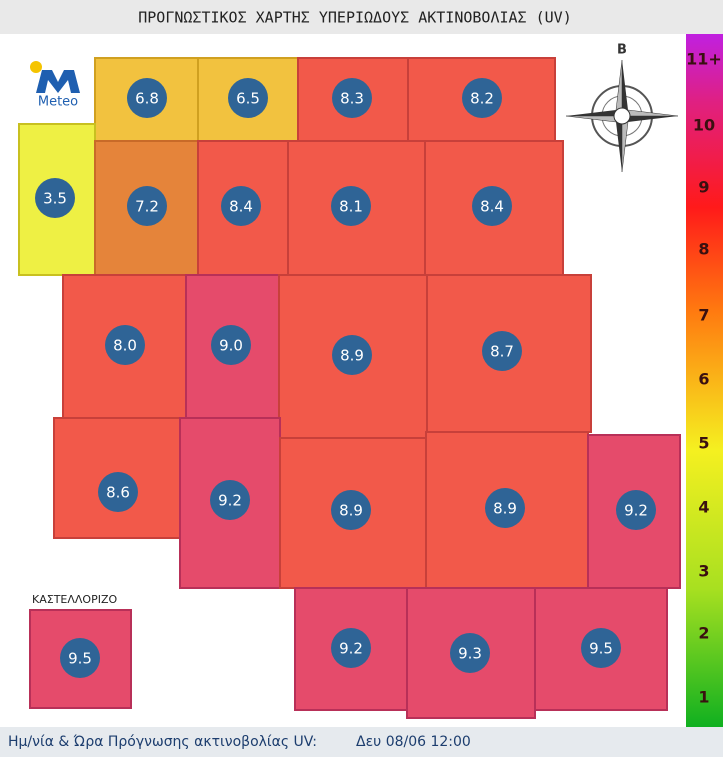 The height and width of the screenshot is (757, 723). I want to click on uv-value: 3.5, so click(55, 199).